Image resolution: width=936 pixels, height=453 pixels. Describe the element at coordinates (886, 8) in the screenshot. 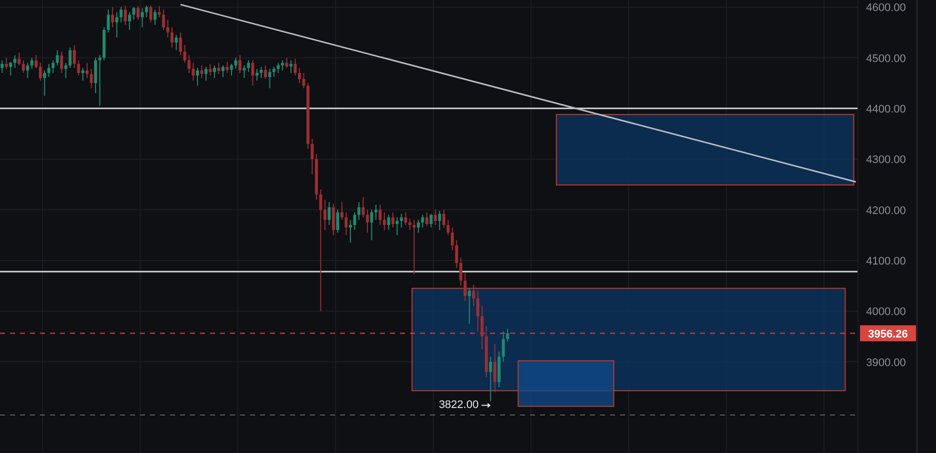

I see `y-tick-label: 4600.00` at that location.